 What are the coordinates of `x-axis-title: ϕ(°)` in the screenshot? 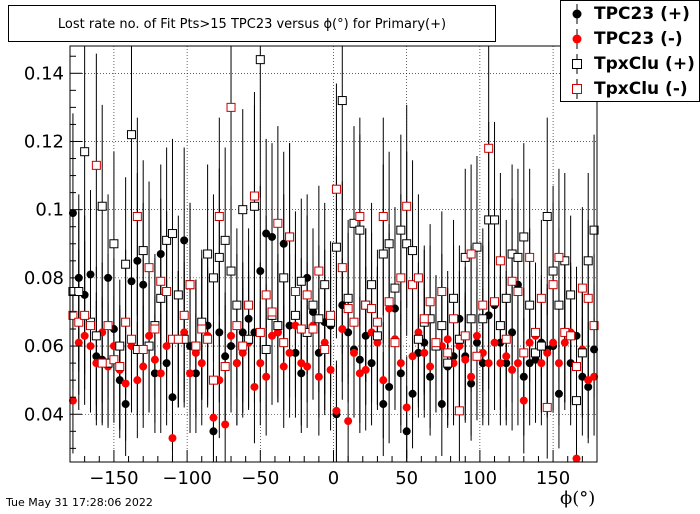 It's located at (578, 498).